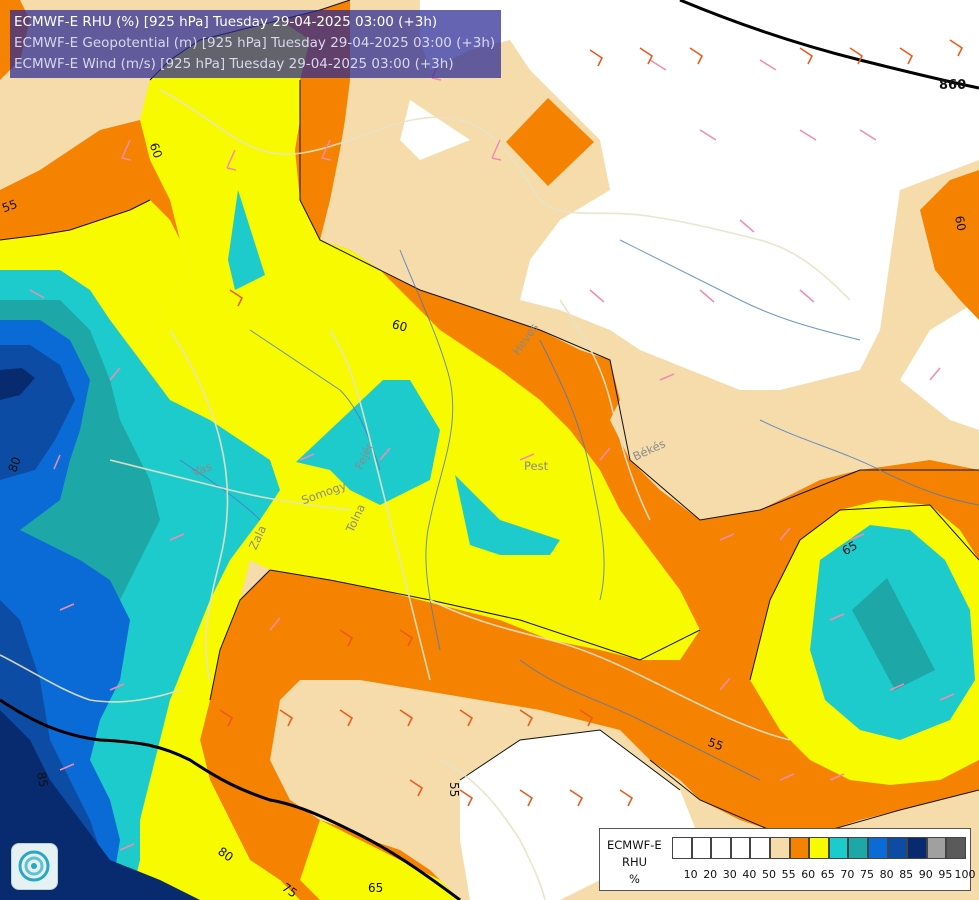 The width and height of the screenshot is (979, 900). I want to click on legend-tick-label: 60, so click(808, 874).